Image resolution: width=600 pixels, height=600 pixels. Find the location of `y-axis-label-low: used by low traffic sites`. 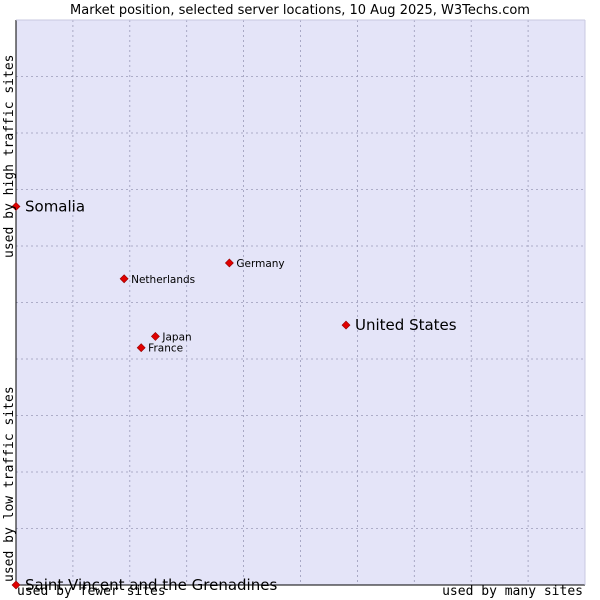

y-axis-label-low: used by low traffic sites is located at coordinates (9, 484).